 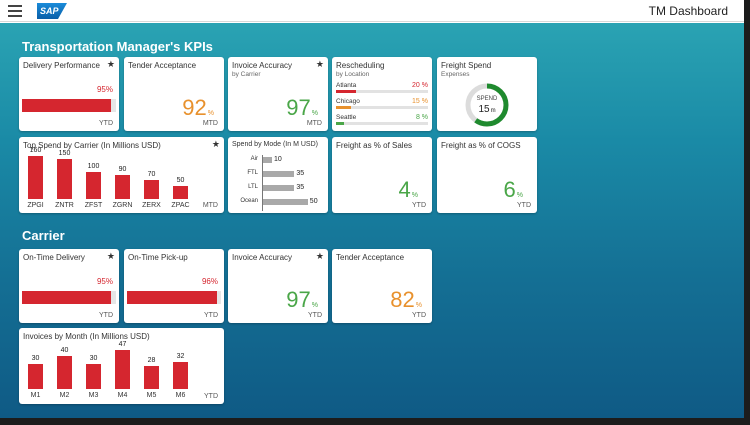 What do you see at coordinates (466, 65) in the screenshot?
I see `tile-title: Freight Spend` at bounding box center [466, 65].